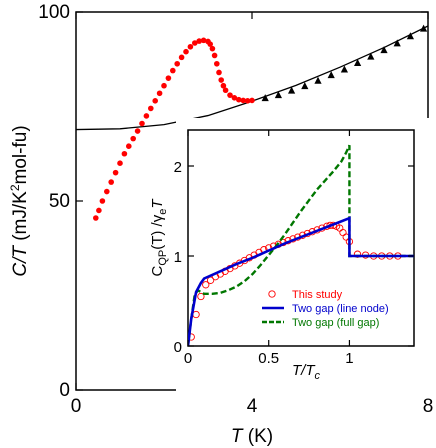  Describe the element at coordinates (317, 295) in the screenshot. I see `legend-label: This study` at that location.